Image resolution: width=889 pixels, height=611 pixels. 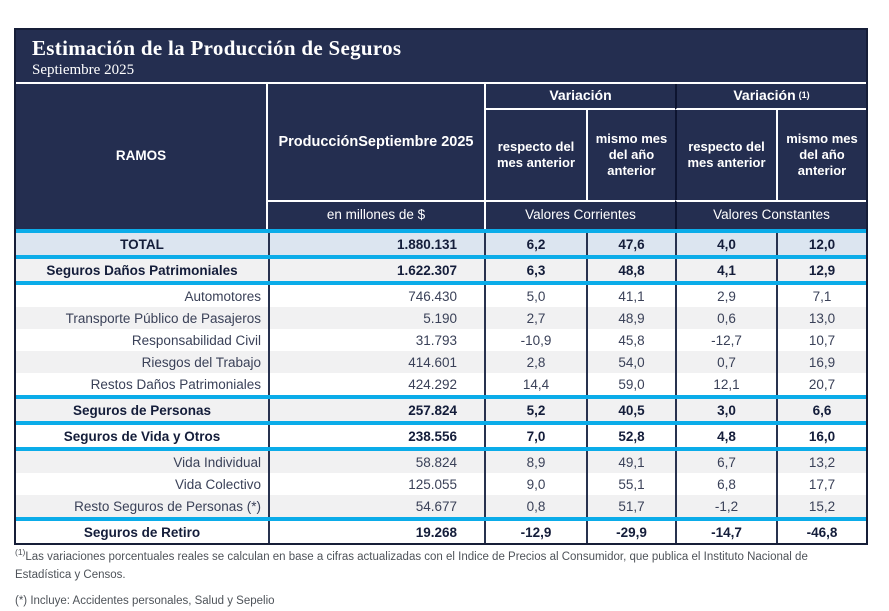 I want to click on cell-var-corr-anio: 55,1, so click(x=630, y=484).